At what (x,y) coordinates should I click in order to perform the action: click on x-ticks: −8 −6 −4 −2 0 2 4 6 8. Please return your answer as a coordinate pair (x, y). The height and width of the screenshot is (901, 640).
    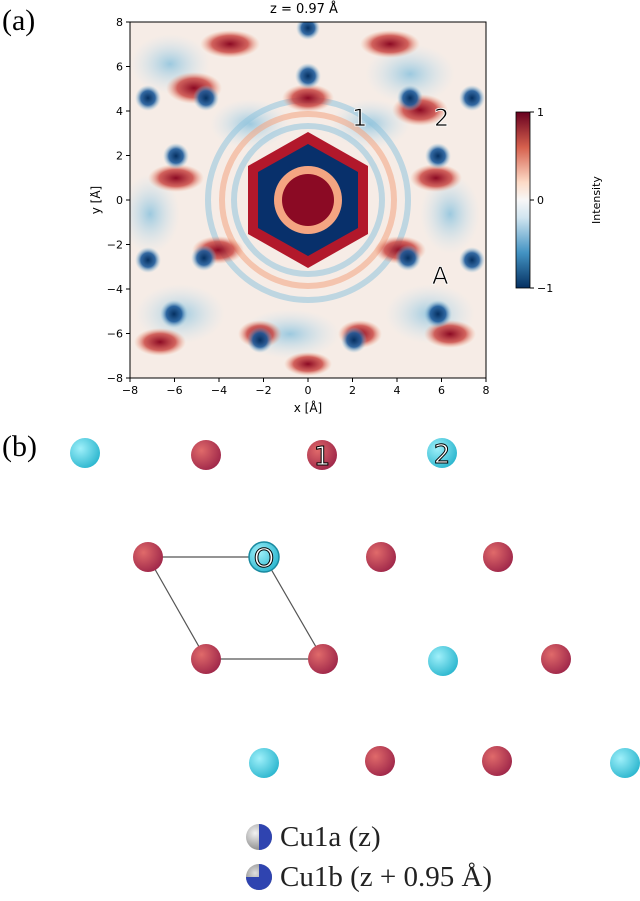
    Looking at the image, I should click on (306, 387).